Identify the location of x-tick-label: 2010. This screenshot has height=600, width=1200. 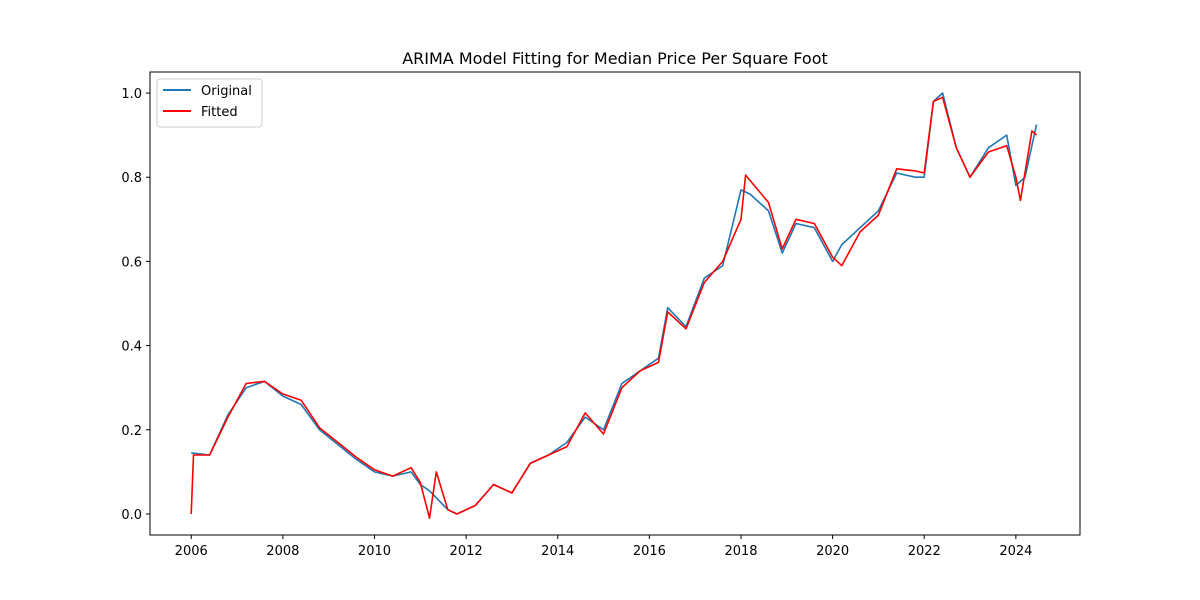
(374, 551).